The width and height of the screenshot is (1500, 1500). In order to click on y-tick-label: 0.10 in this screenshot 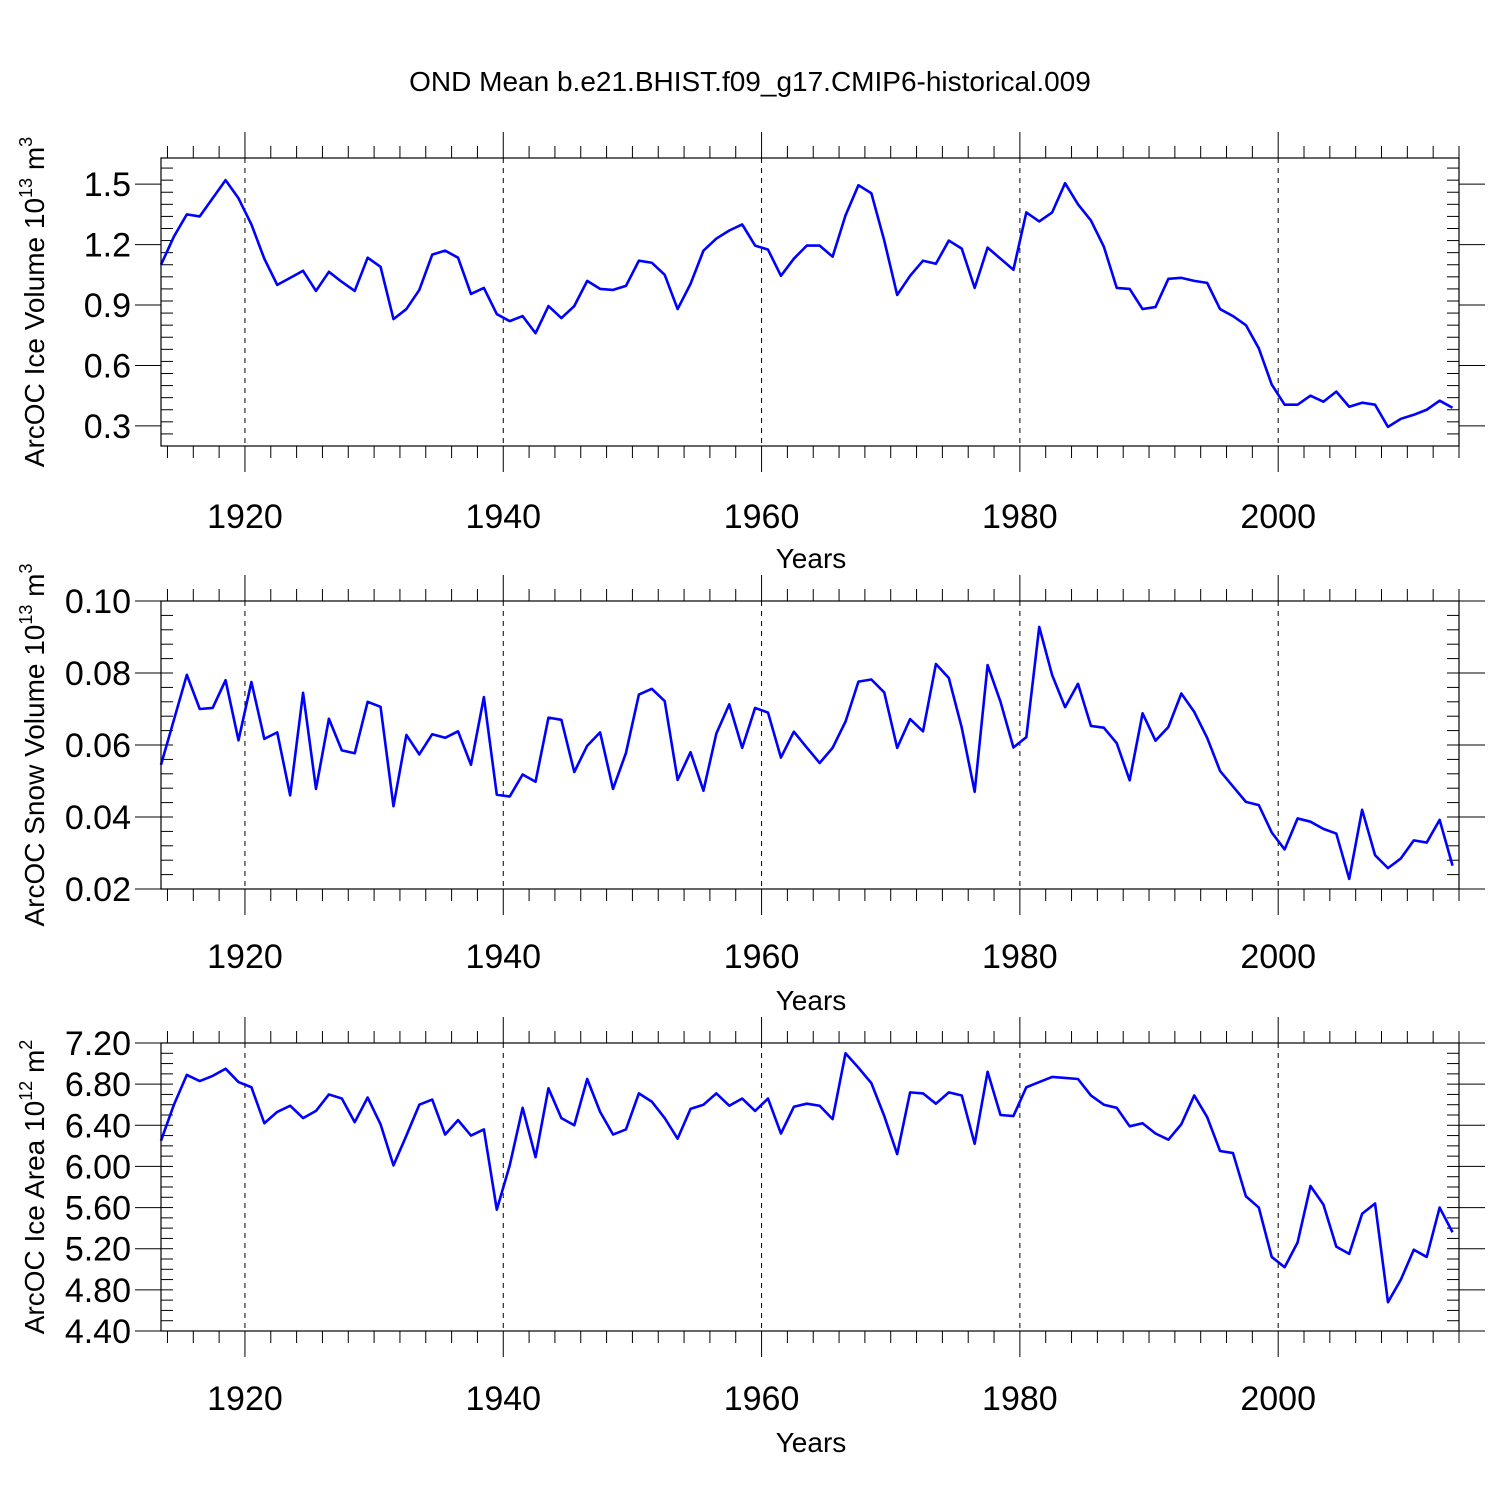, I will do `click(98, 602)`.